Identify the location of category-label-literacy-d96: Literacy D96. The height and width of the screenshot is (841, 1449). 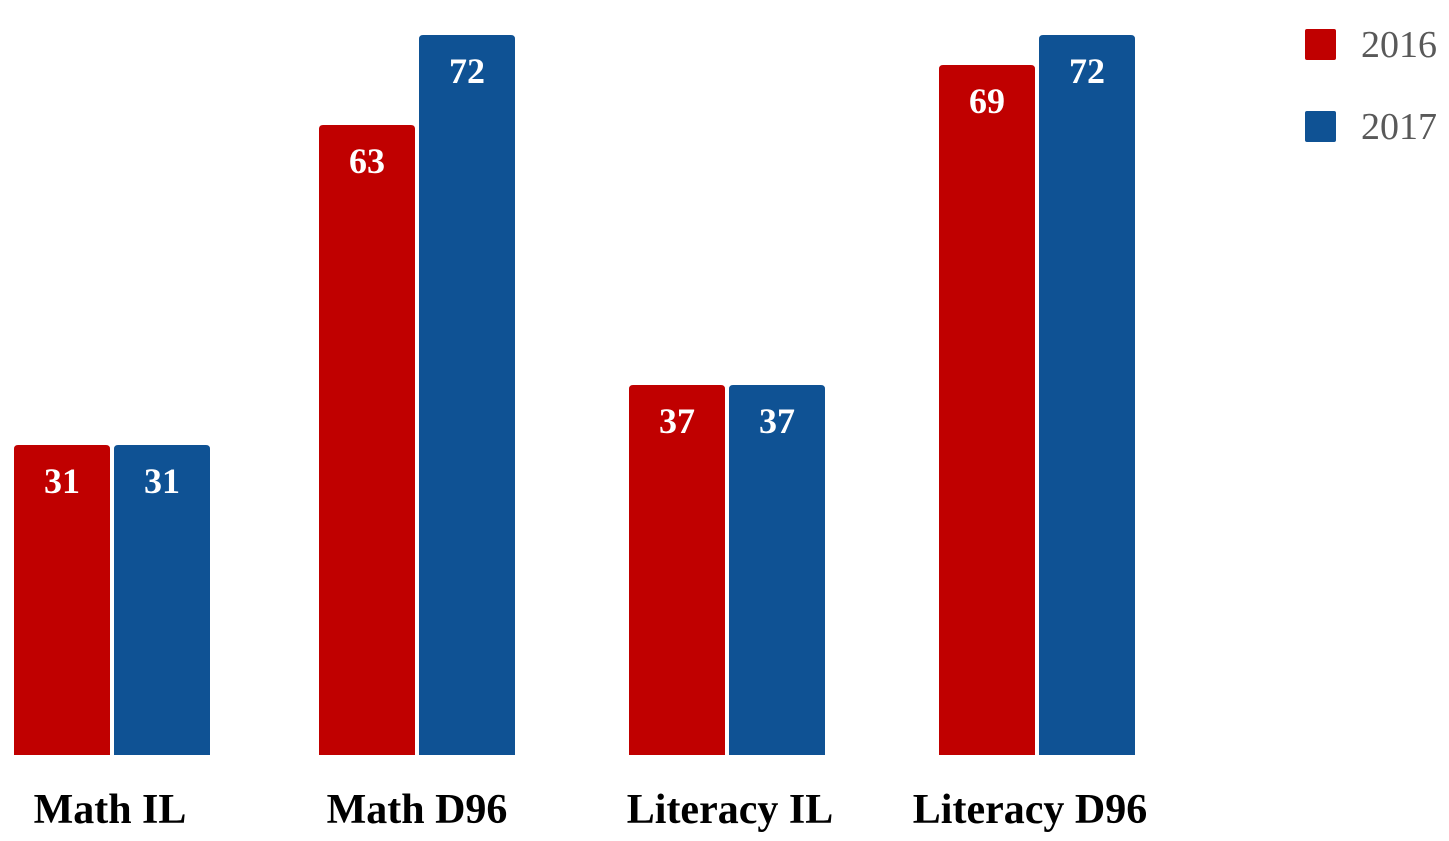
(1030, 810).